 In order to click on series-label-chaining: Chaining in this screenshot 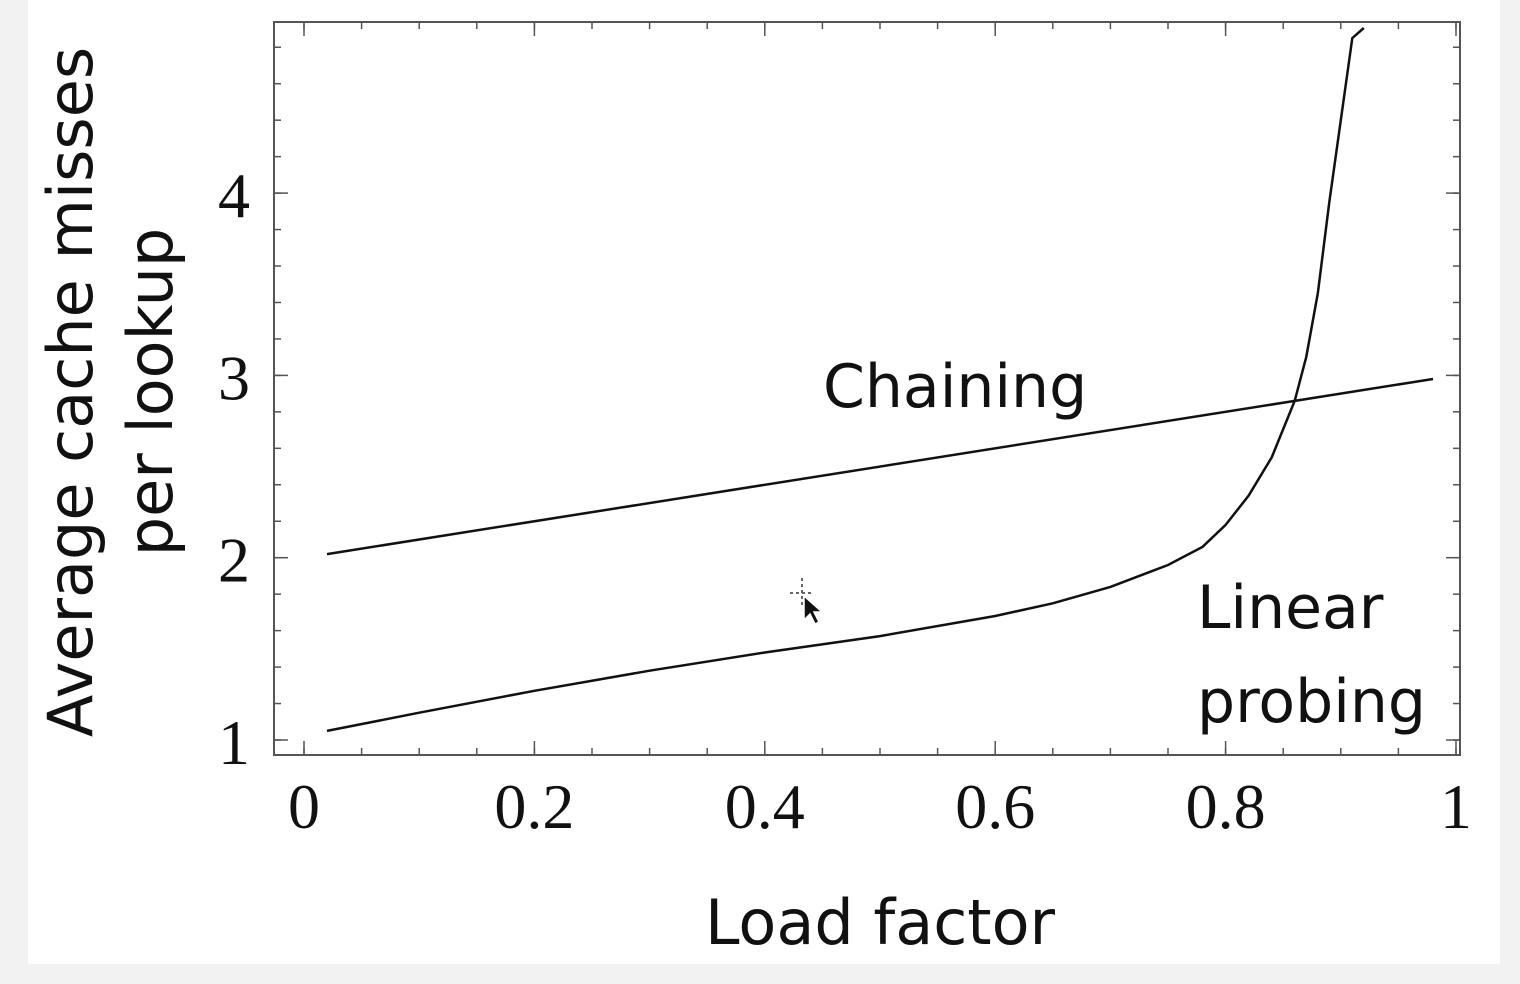, I will do `click(955, 387)`.